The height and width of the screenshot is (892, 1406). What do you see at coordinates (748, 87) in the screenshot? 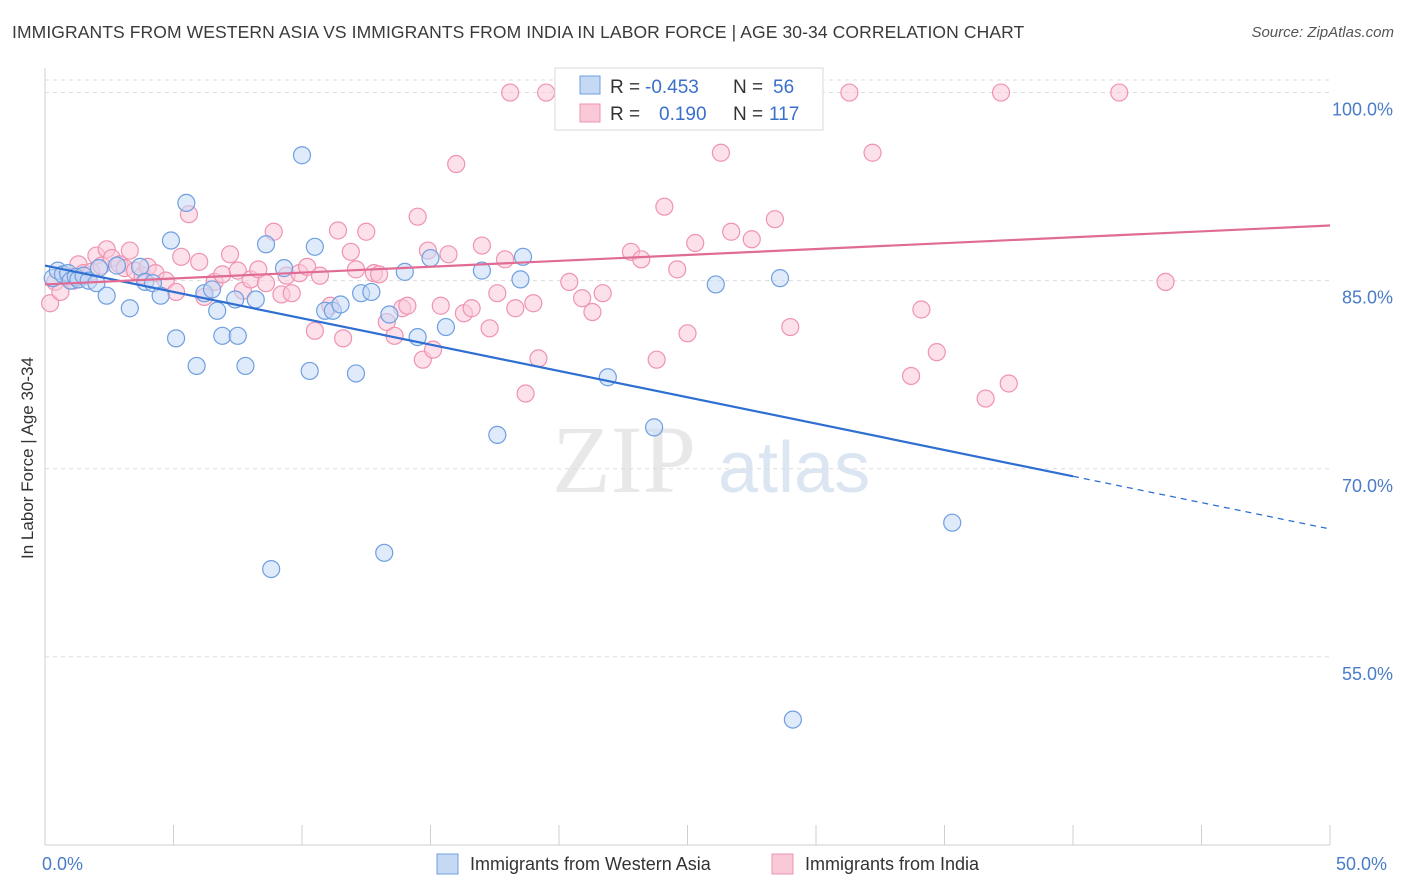
I see `stats-n-label-1: N =` at bounding box center [748, 87].